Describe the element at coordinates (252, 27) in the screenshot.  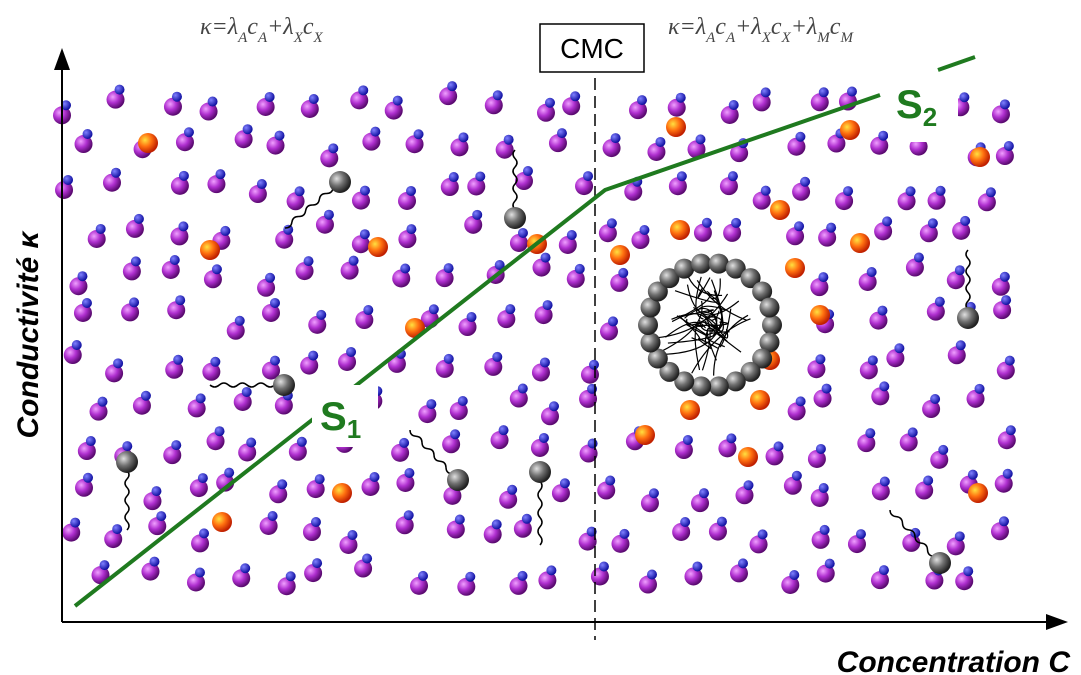
I see `term: c` at that location.